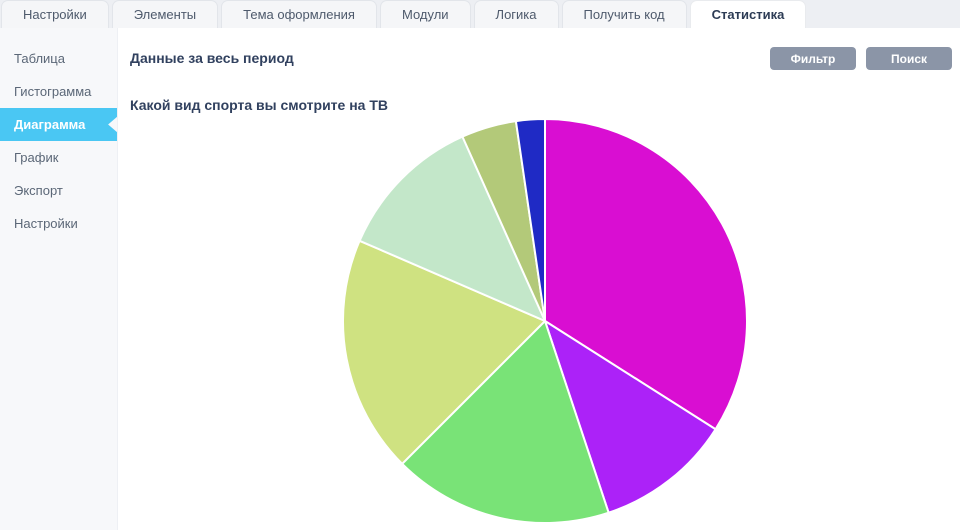  I want to click on sidebar-item-table: Таблица, so click(39, 58).